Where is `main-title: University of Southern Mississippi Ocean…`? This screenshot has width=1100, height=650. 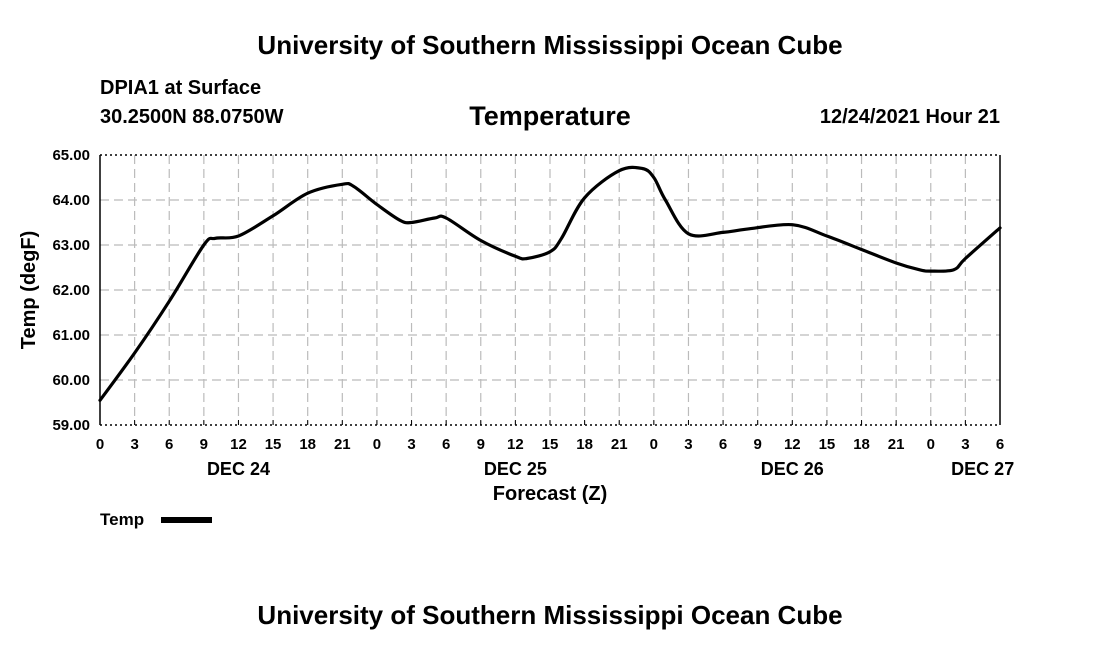
main-title: University of Southern Mississippi Ocean… is located at coordinates (550, 45).